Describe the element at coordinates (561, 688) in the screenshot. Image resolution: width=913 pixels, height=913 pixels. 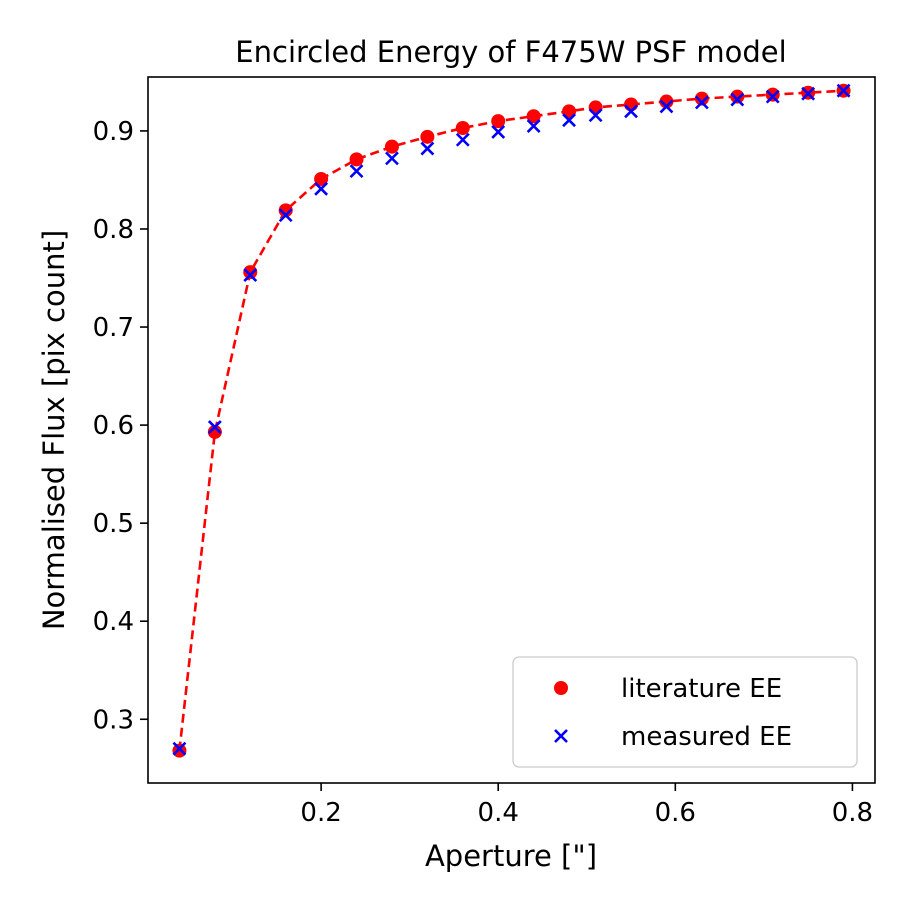
I see `legend-literature-marker` at that location.